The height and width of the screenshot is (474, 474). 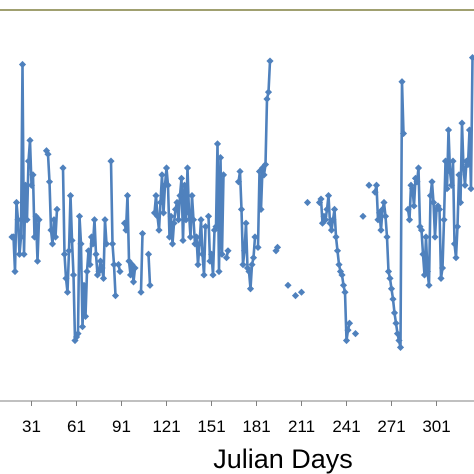 I want to click on x-tick-label: 241, so click(x=346, y=426).